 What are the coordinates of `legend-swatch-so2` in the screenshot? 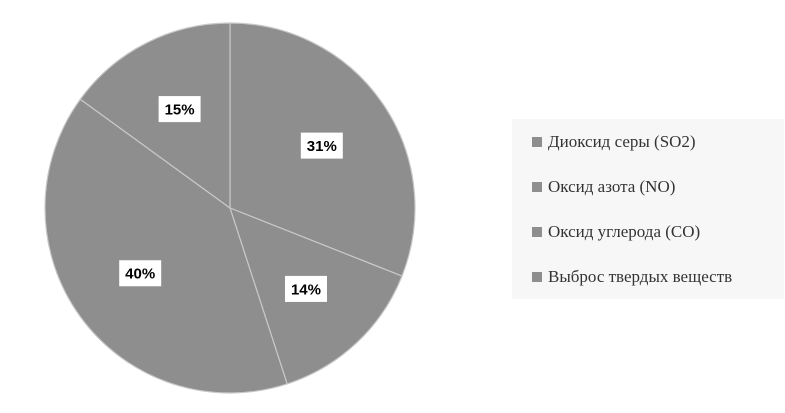 It's located at (537, 142).